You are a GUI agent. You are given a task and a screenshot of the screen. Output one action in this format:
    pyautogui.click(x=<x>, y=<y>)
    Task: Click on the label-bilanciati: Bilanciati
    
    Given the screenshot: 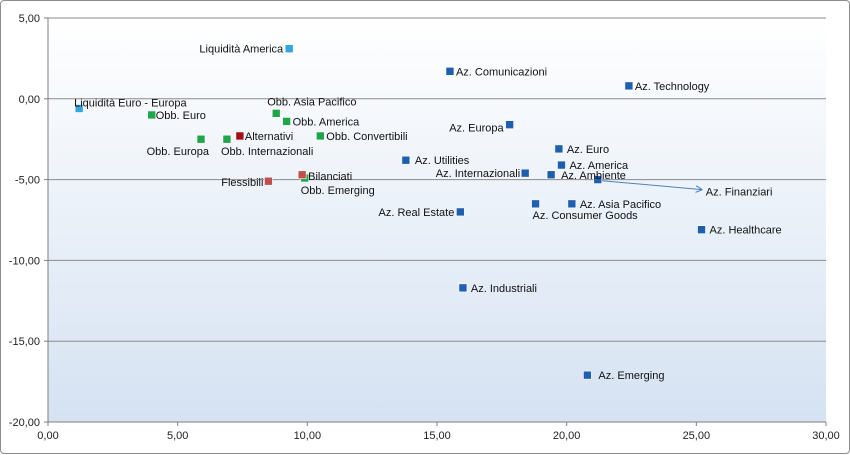 What is the action you would take?
    pyautogui.click(x=330, y=177)
    